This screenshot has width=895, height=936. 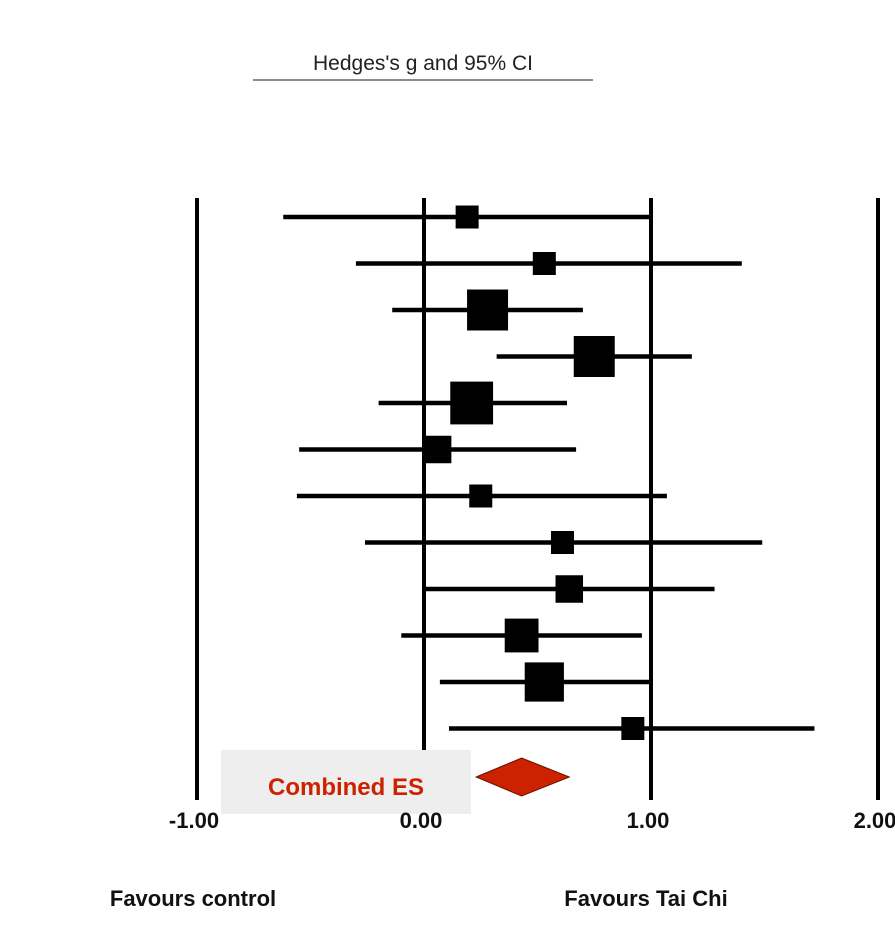 I want to click on combined-es-box, so click(x=346, y=782).